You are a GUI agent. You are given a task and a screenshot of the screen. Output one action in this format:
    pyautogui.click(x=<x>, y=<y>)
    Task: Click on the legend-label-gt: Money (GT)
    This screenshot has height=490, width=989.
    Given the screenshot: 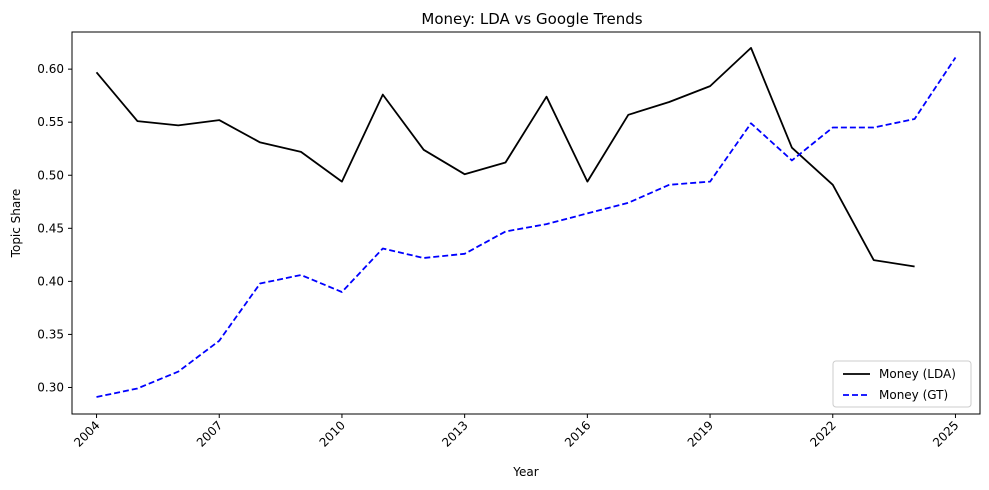 What is the action you would take?
    pyautogui.click(x=913, y=395)
    